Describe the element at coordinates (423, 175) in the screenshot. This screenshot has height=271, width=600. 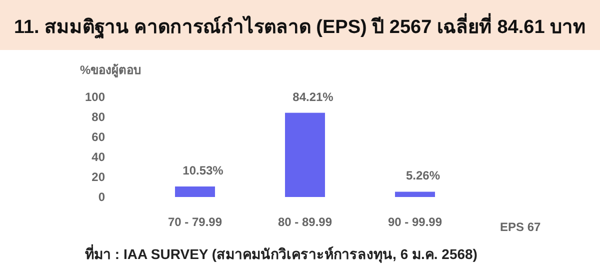
I see `data-label: 5.26%` at that location.